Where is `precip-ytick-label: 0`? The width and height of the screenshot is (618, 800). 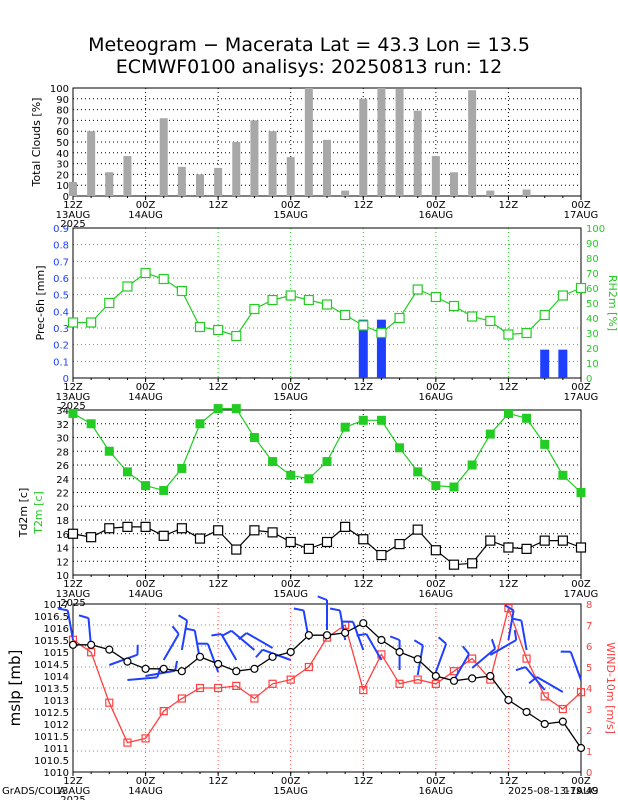
precip-ytick-label: 0 is located at coordinates (66, 379).